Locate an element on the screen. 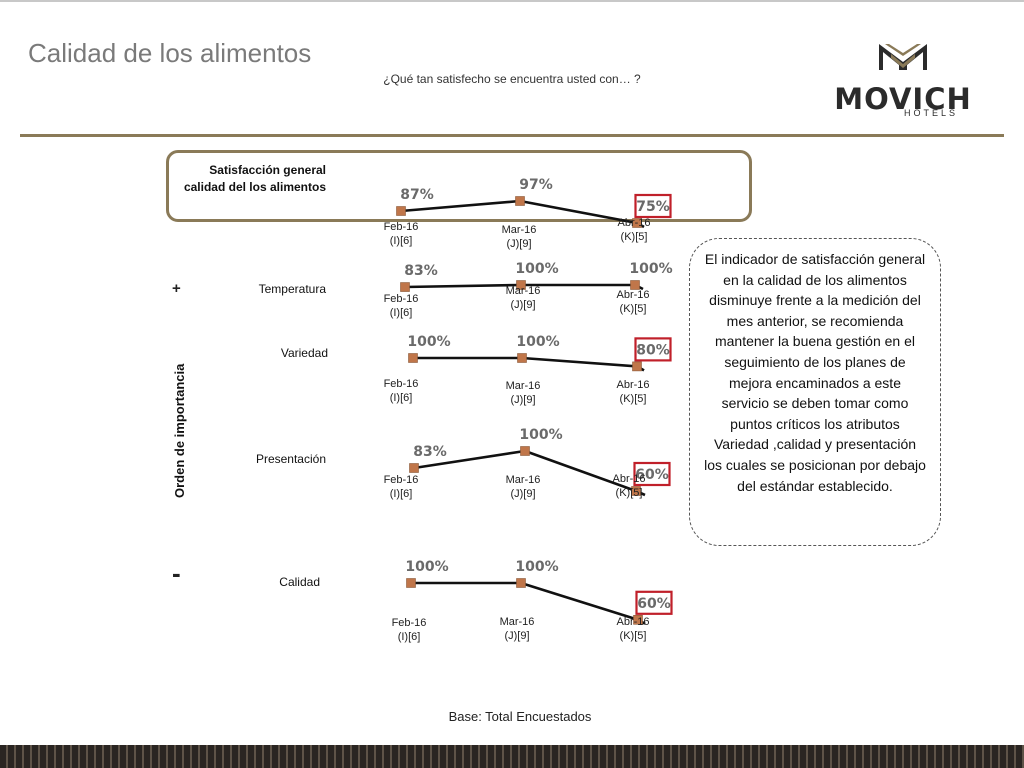 The width and height of the screenshot is (1024, 768). importance-plus-sign: + is located at coordinates (176, 288).